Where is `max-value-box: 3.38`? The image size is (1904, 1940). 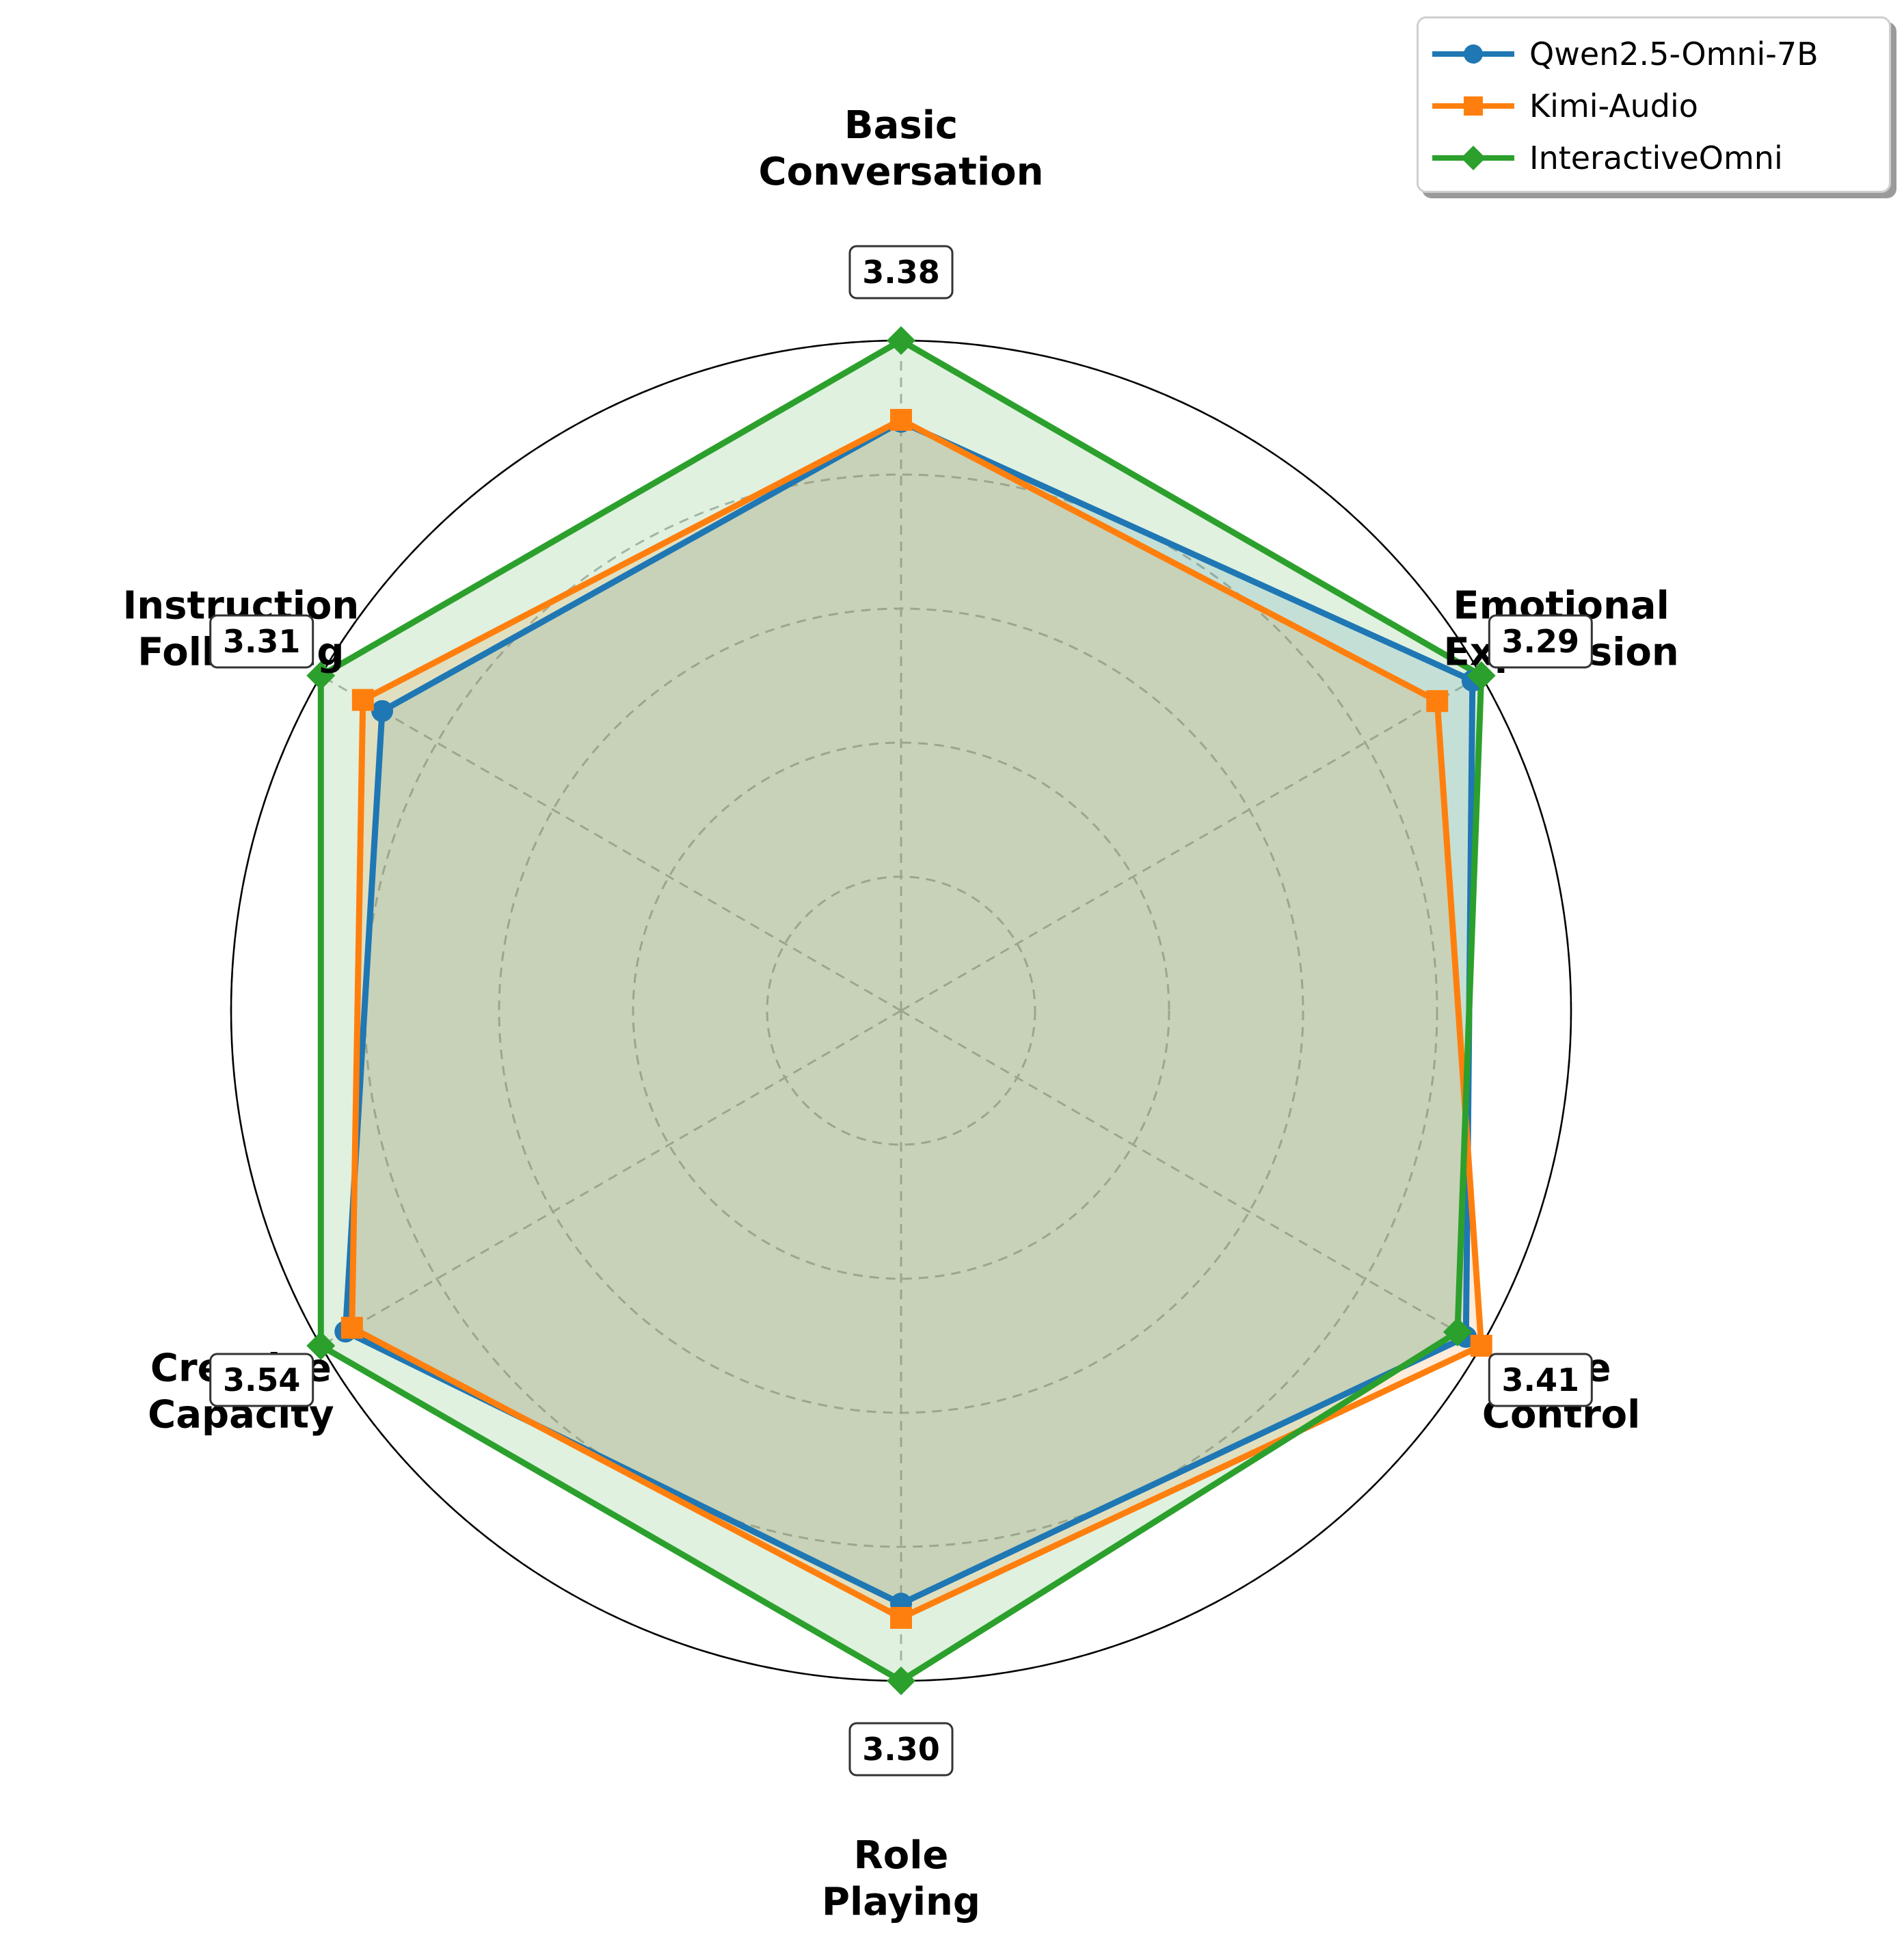
max-value-box: 3.38 is located at coordinates (901, 272).